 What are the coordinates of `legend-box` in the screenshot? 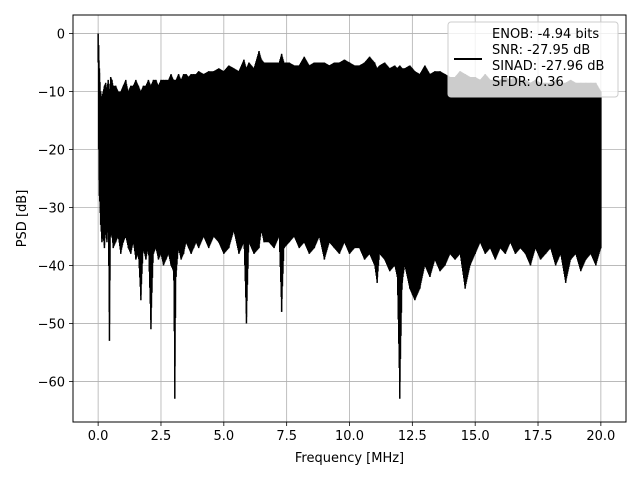 It's located at (533, 59).